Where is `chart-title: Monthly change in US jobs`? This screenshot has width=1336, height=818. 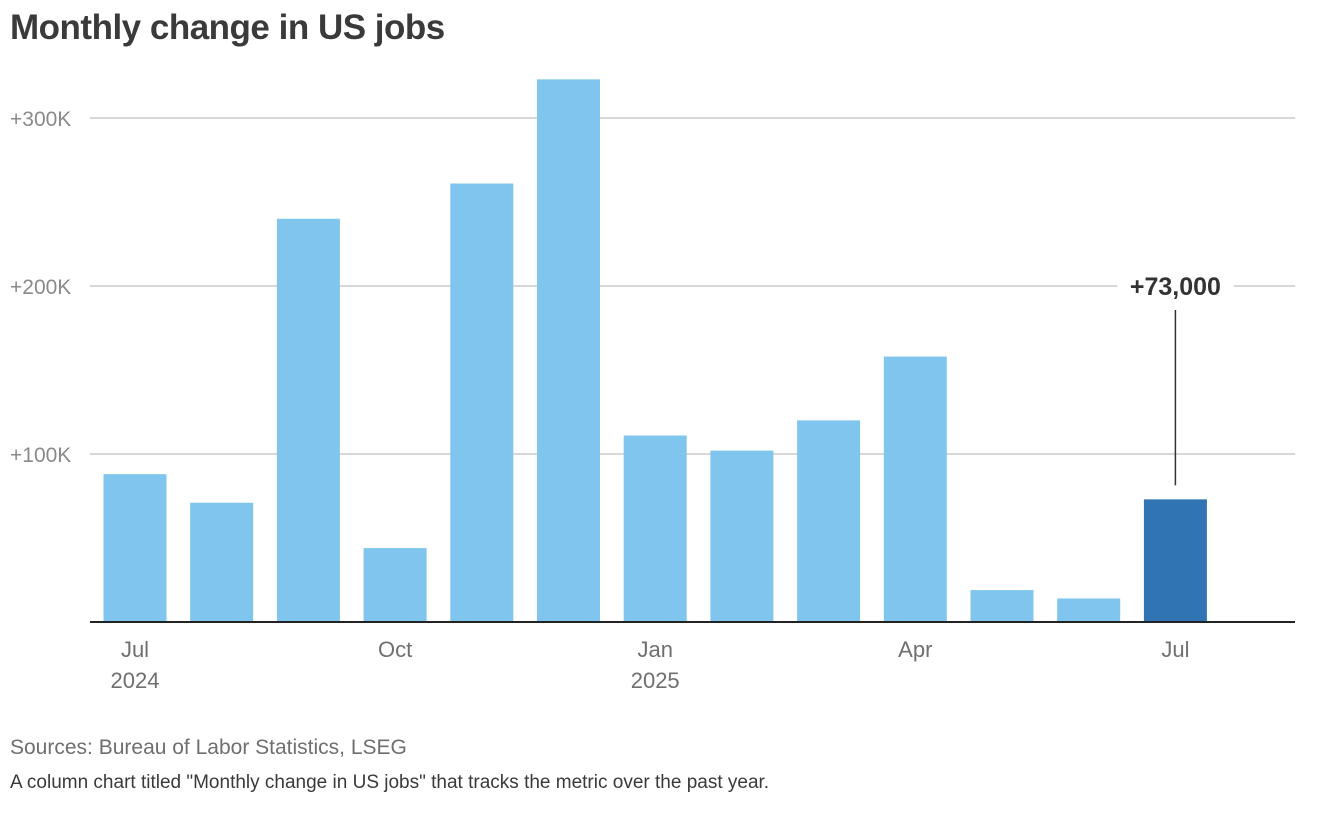 chart-title: Monthly change in US jobs is located at coordinates (227, 27).